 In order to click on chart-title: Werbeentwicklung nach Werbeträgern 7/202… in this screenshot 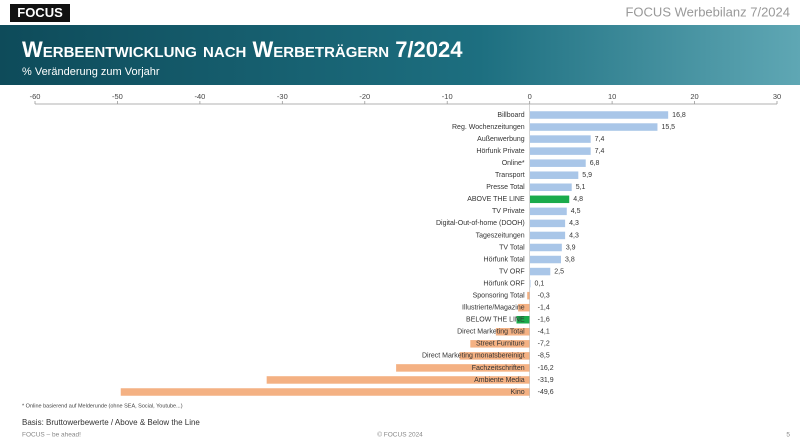, I will do `click(242, 49)`.